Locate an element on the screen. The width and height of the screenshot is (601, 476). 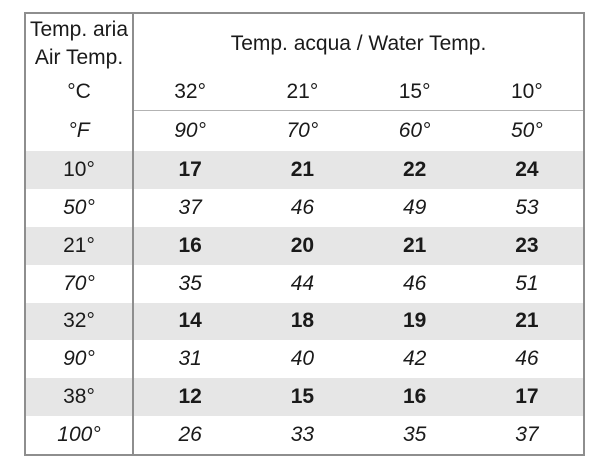
value-cell: 40 is located at coordinates (302, 359).